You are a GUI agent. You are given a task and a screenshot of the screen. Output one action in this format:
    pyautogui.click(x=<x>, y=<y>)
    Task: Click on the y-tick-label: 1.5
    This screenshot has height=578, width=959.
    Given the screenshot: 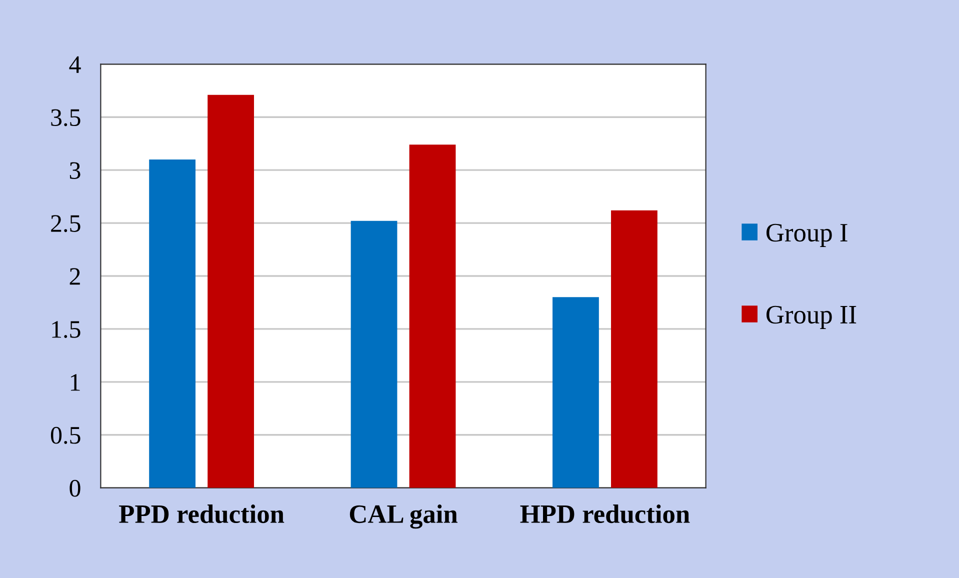 What is the action you would take?
    pyautogui.click(x=66, y=329)
    